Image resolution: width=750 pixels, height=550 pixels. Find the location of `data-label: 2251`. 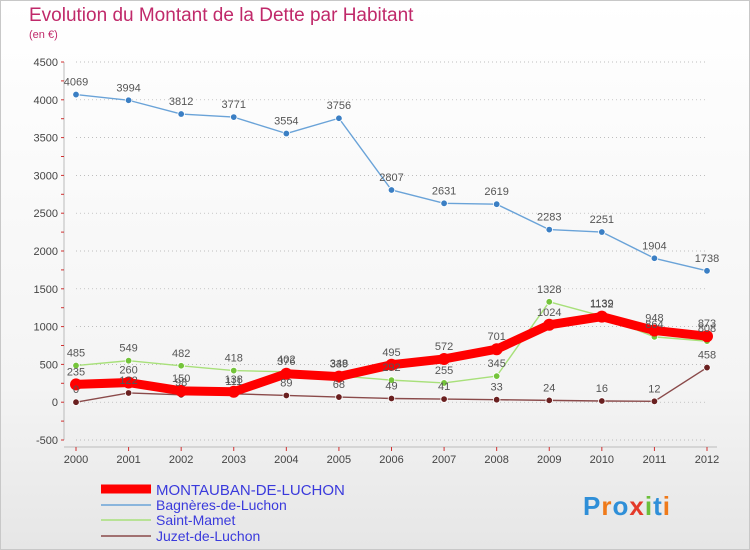

data-label: 2251 is located at coordinates (602, 220).